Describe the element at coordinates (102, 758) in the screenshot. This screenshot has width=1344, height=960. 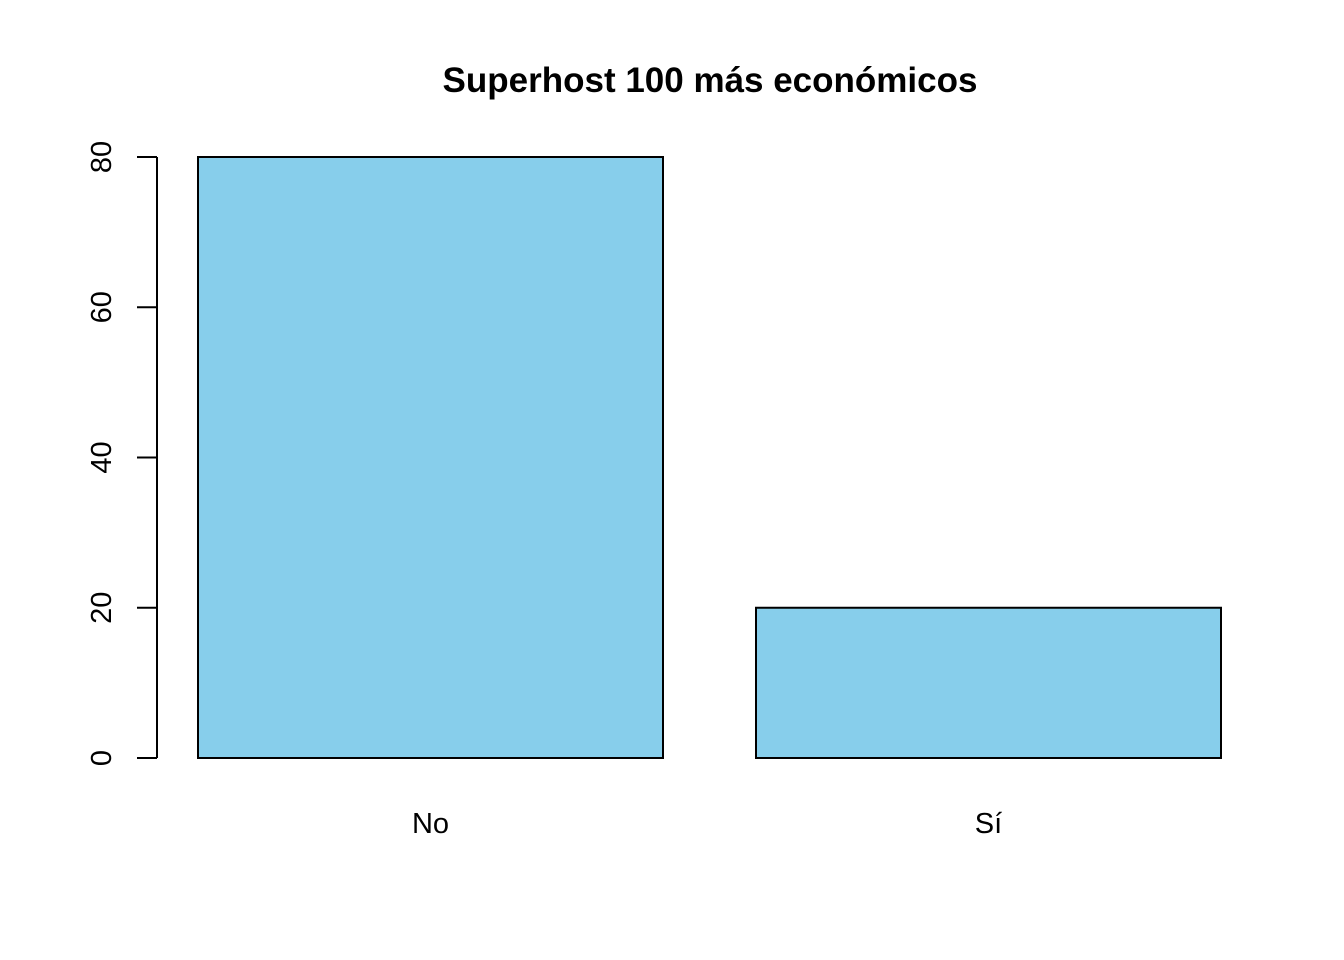
I see `y-tick-label: 0` at that location.